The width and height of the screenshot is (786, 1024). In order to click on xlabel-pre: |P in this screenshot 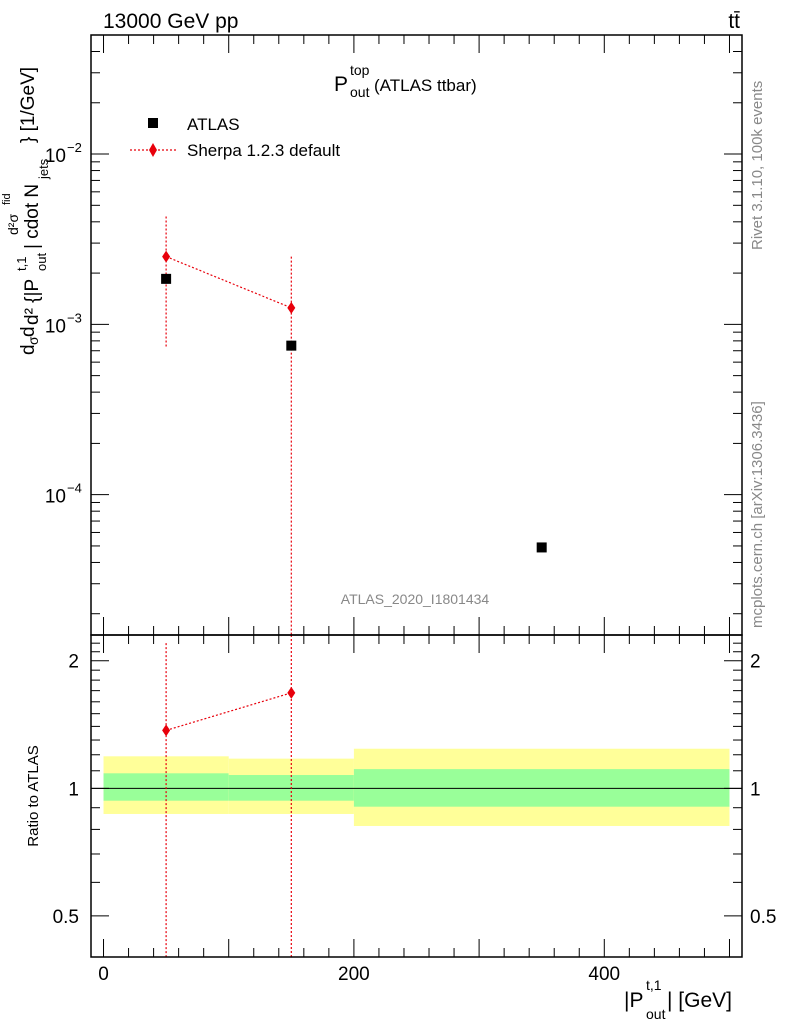, I will do `click(633, 1000)`.